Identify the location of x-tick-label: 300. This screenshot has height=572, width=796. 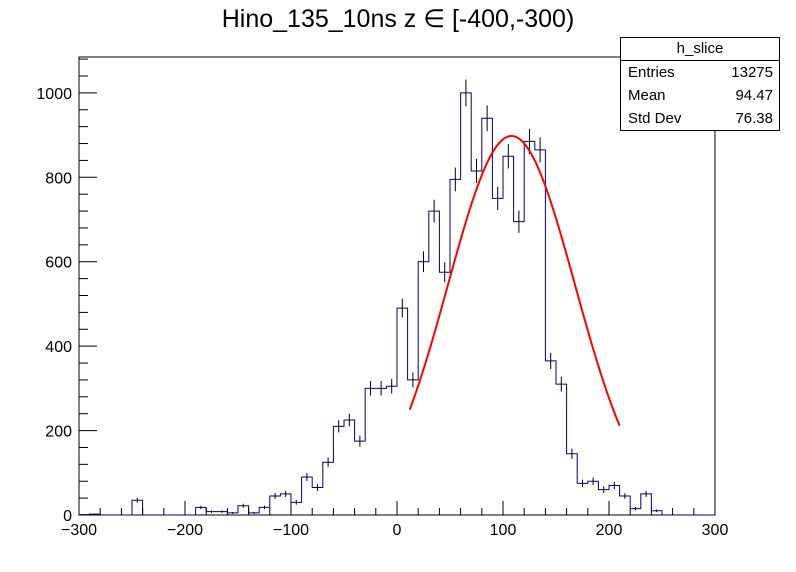
(715, 530).